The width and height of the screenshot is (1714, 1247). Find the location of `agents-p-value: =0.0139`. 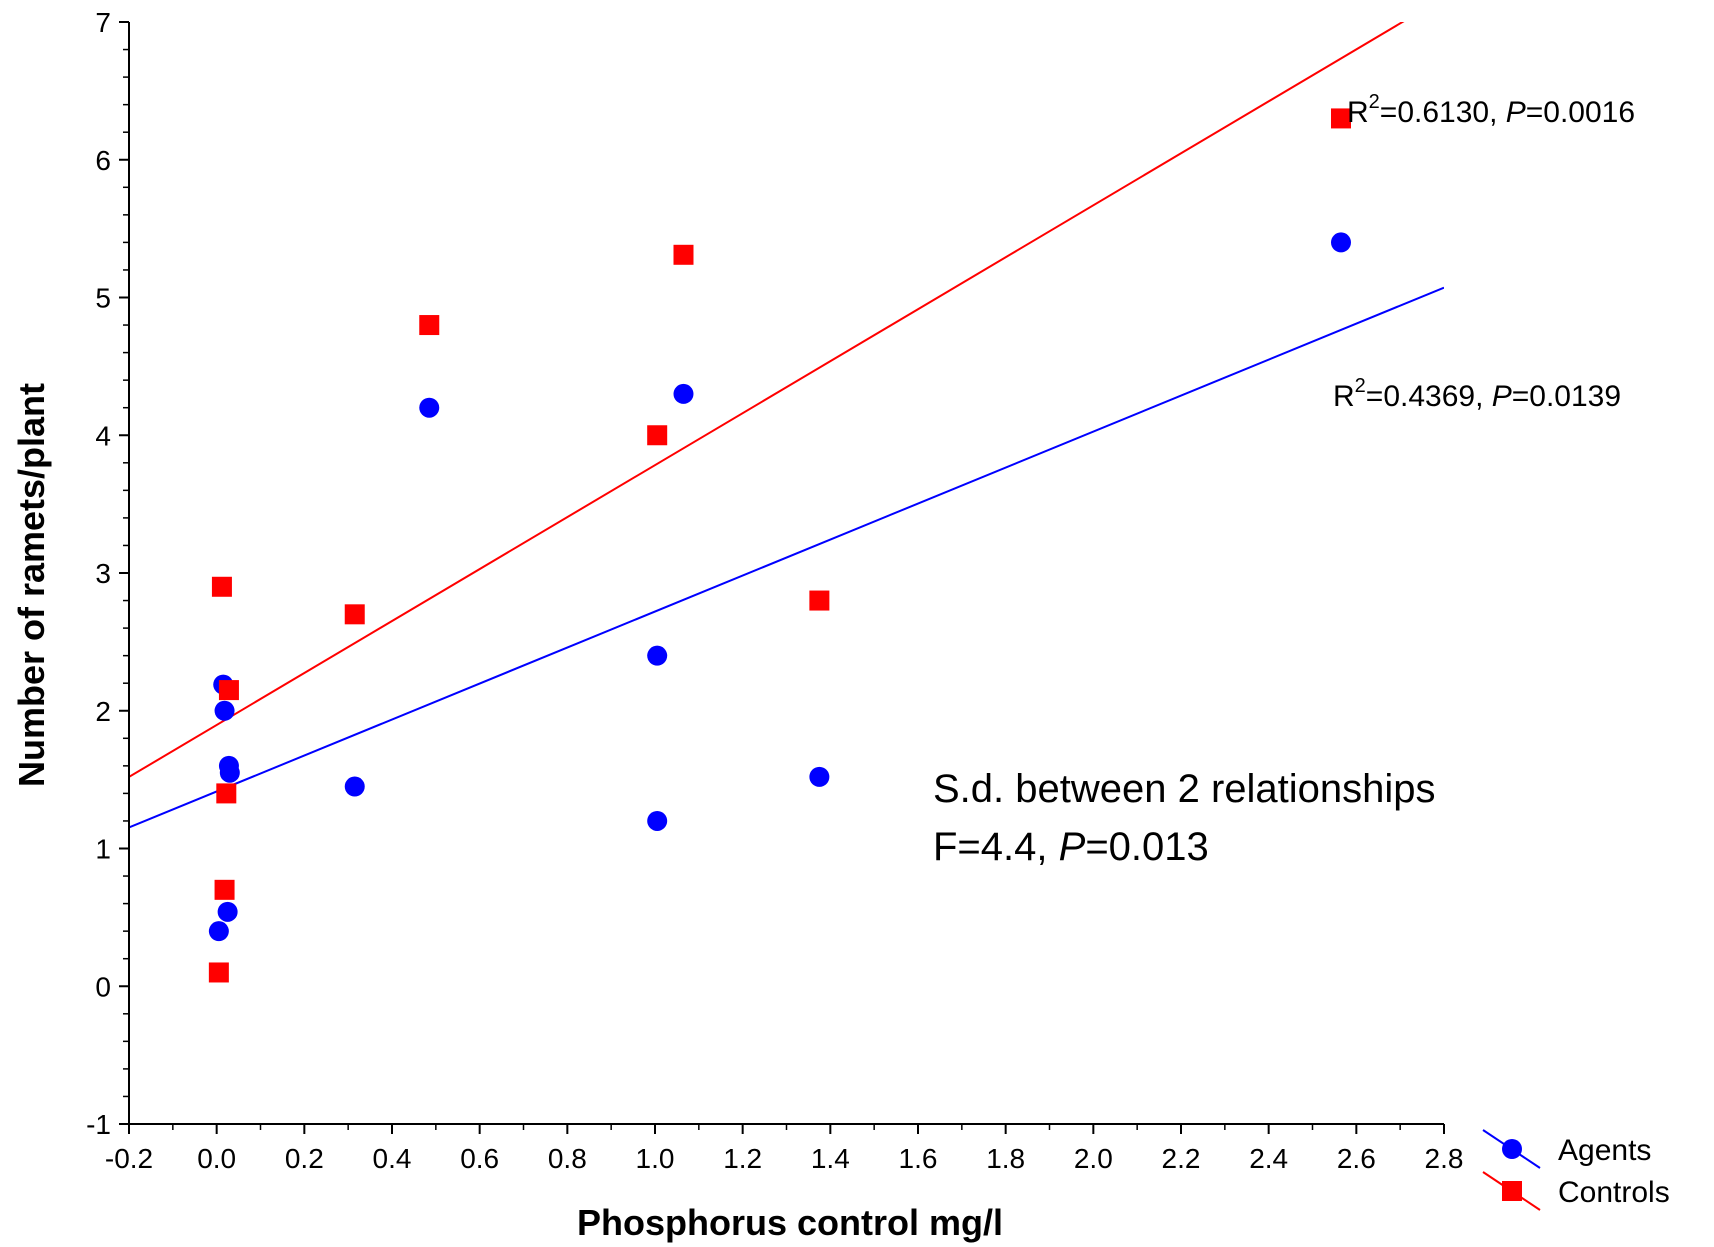

agents-p-value: =0.0139 is located at coordinates (1566, 396).